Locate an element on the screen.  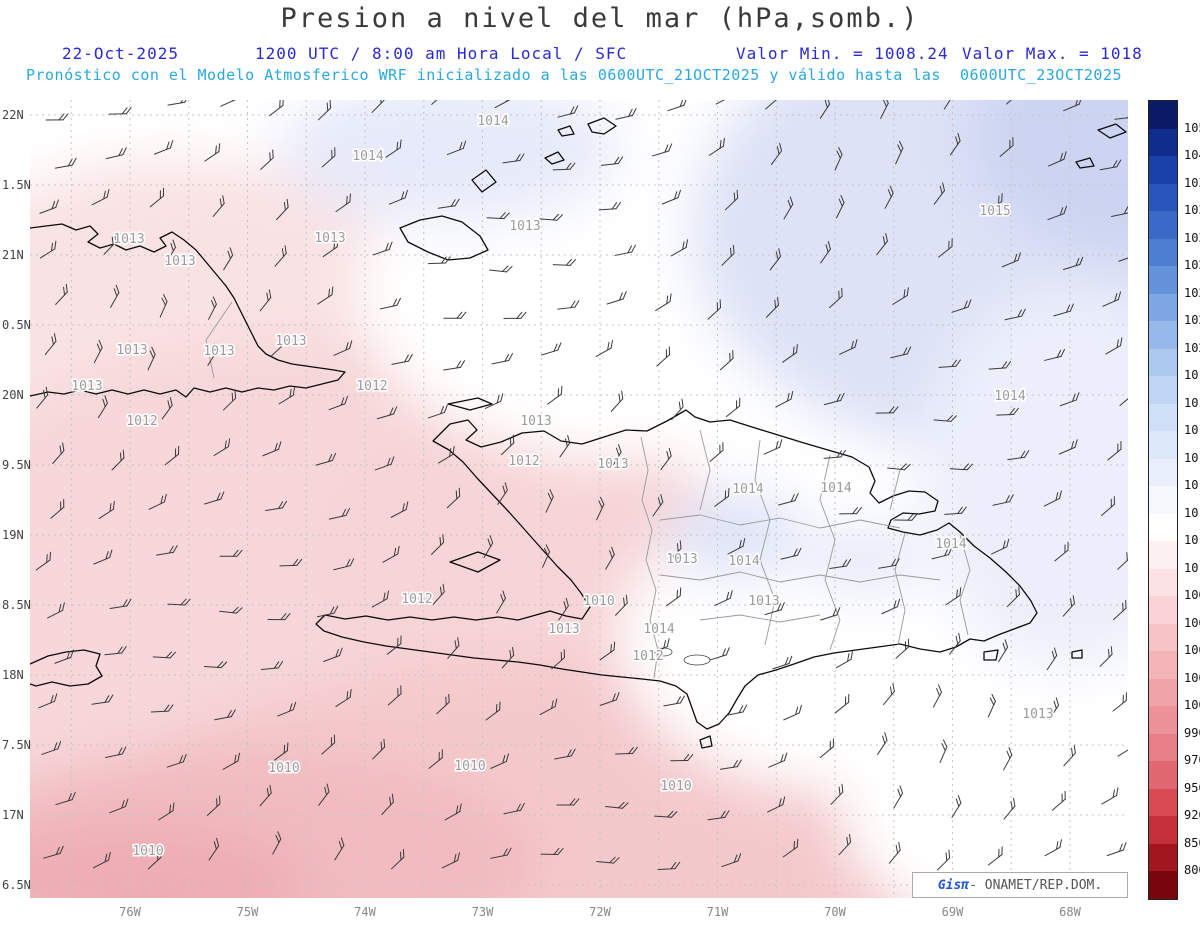
gispi-logo: Gisπ is located at coordinates (953, 885).